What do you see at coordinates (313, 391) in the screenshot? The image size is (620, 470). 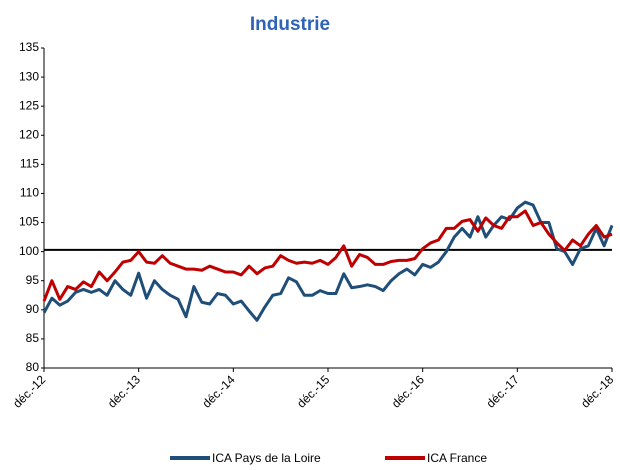 I see `x-tick-label: déc.-15` at bounding box center [313, 391].